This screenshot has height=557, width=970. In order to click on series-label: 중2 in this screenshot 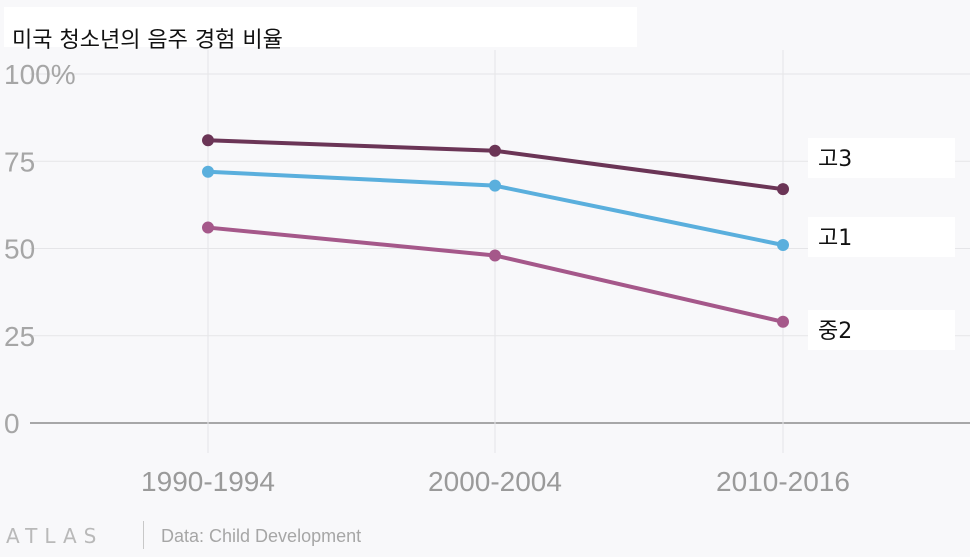, I will do `click(835, 331)`.